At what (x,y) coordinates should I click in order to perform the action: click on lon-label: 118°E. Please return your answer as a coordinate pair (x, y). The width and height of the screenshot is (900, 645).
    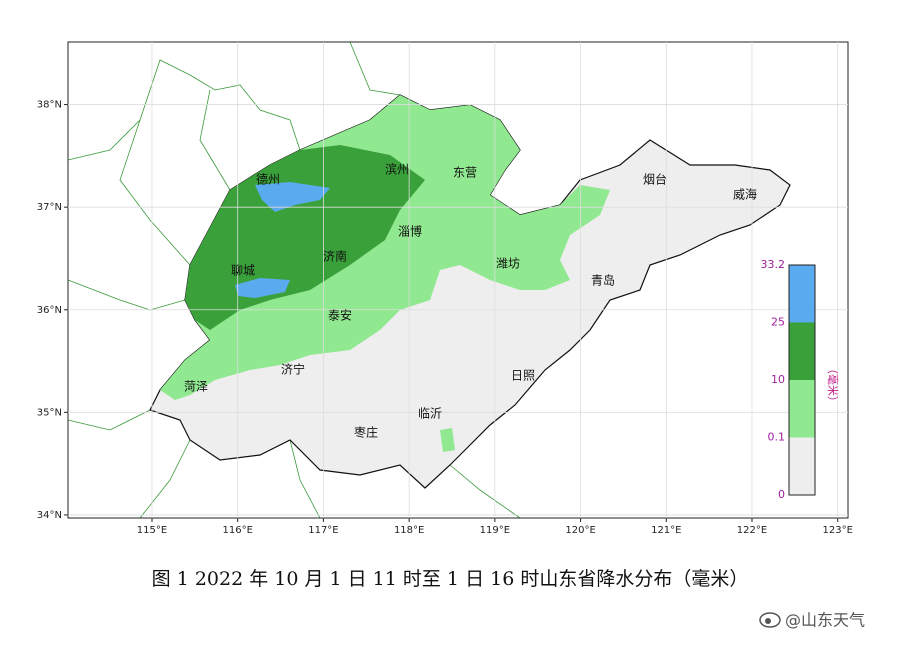
    Looking at the image, I should click on (409, 530).